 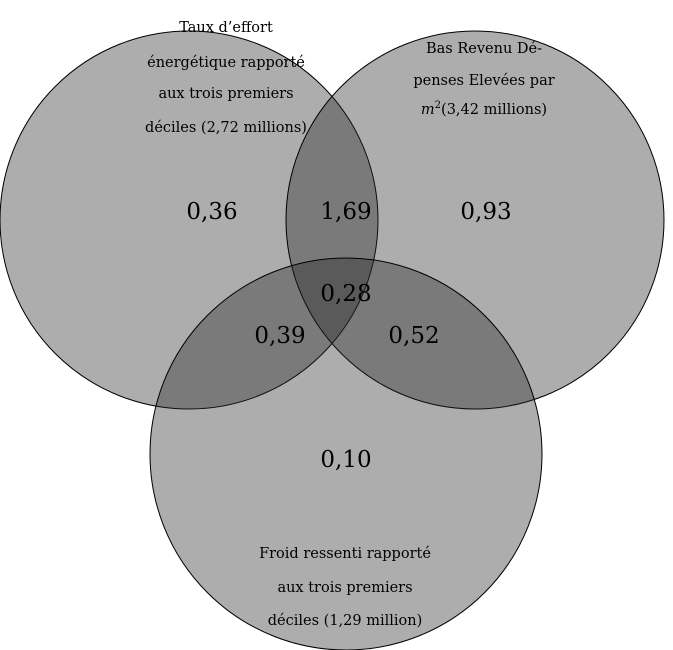 What do you see at coordinates (226, 63) in the screenshot?
I see `label-taux-effort-line2: énergétique rapporté` at bounding box center [226, 63].